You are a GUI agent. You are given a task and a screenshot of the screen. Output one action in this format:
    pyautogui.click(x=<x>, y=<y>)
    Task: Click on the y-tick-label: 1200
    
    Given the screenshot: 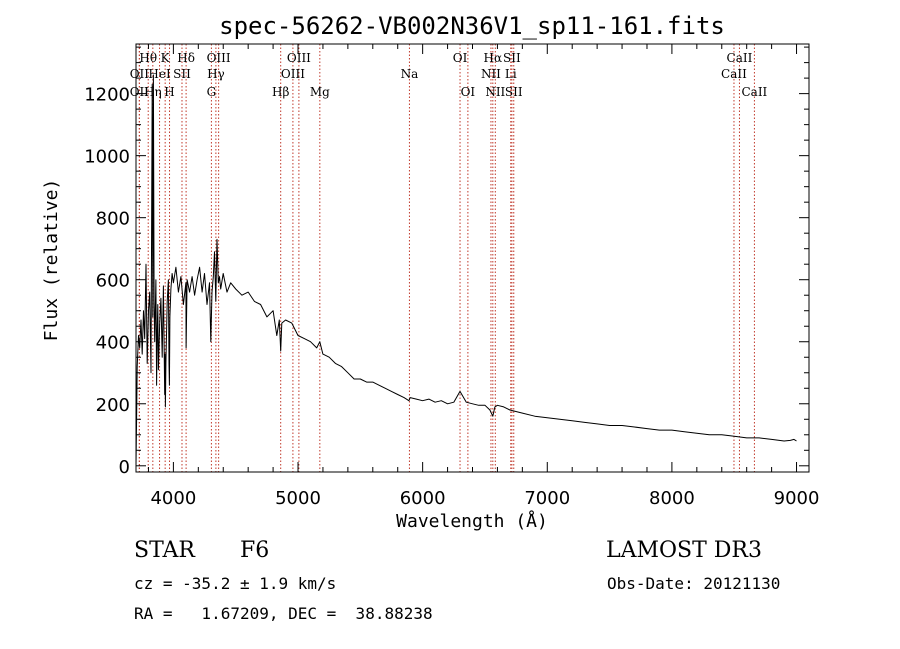 What is the action you would take?
    pyautogui.click(x=107, y=95)
    